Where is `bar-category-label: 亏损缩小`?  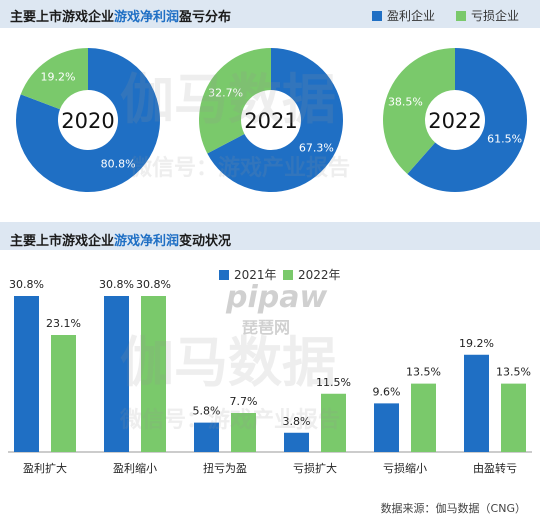
bar-category-label: 亏损缩小 is located at coordinates (405, 468).